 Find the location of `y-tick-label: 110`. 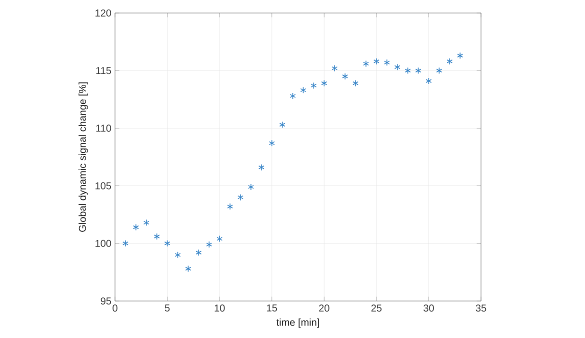

y-tick-label: 110 is located at coordinates (104, 128).